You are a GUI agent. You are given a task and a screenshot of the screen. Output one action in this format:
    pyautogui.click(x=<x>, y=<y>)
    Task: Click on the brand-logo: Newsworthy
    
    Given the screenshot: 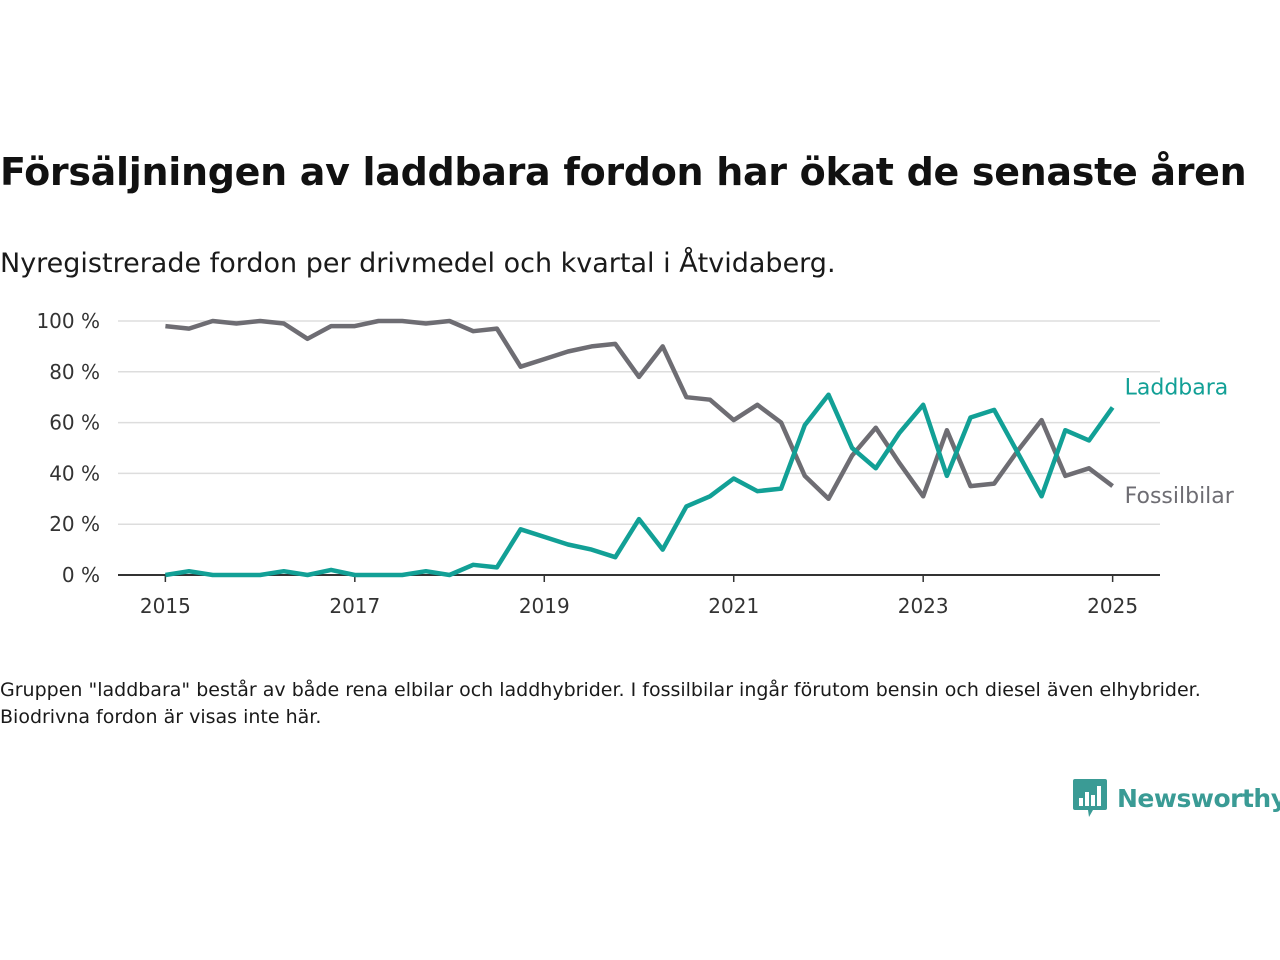 What is the action you would take?
    pyautogui.click(x=1176, y=798)
    